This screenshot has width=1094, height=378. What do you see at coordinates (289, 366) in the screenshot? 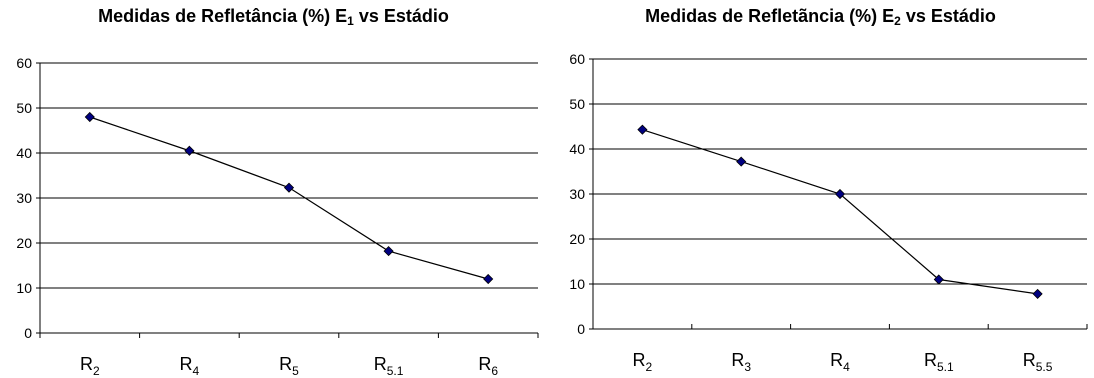
I see `x-tick-label: R5` at bounding box center [289, 366].